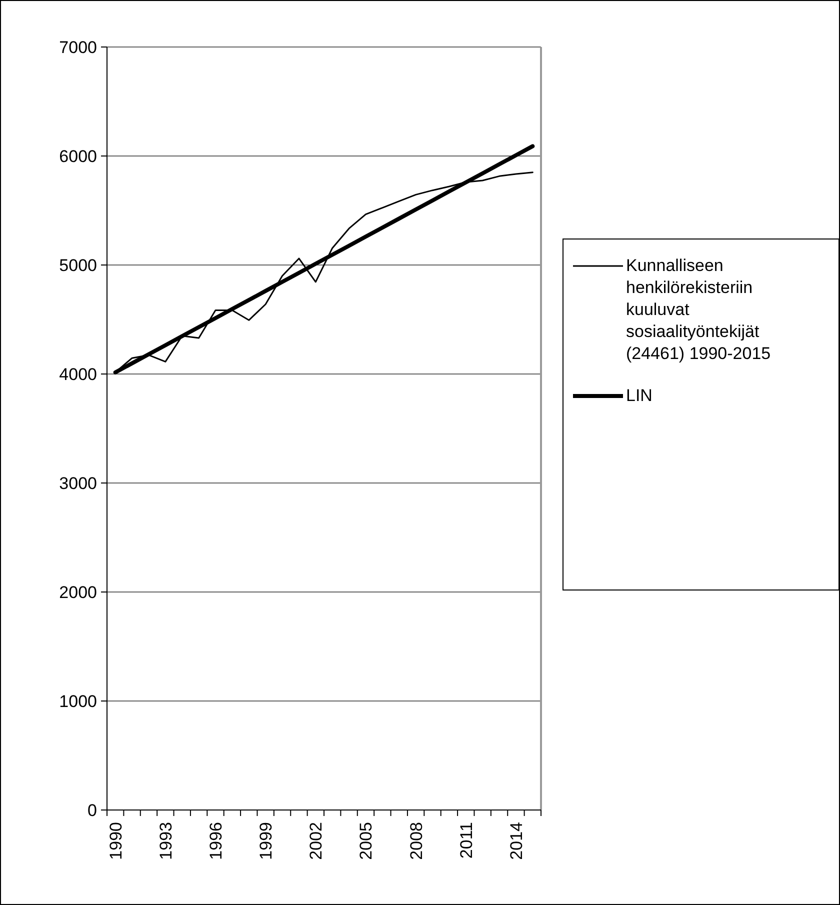 The height and width of the screenshot is (905, 840). What do you see at coordinates (466, 840) in the screenshot?
I see `x-tick-label: 2011` at bounding box center [466, 840].